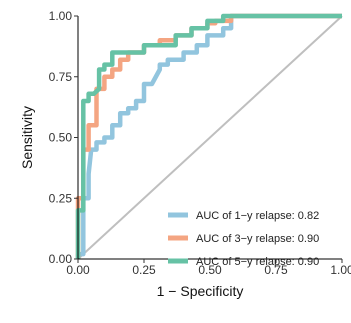  What do you see at coordinates (61, 259) in the screenshot?
I see `y-tick-label: 0.00` at bounding box center [61, 259].